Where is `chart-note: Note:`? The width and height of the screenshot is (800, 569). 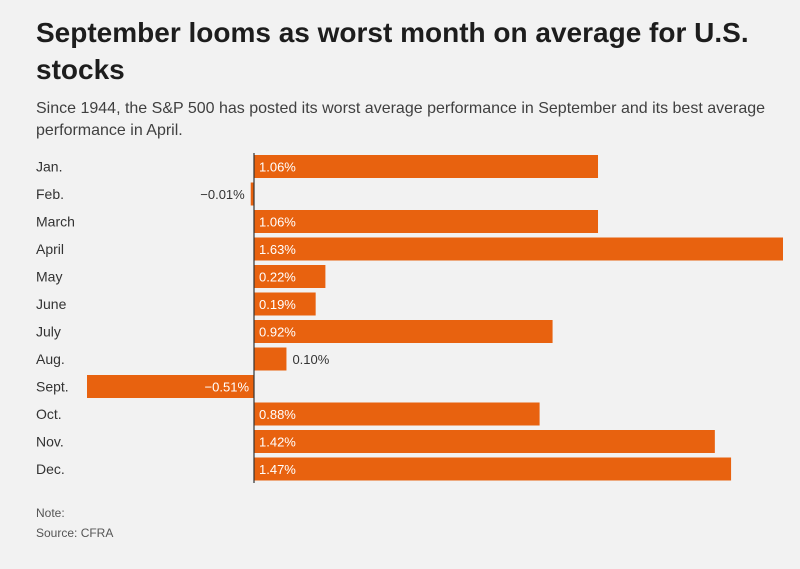 chart-note: Note: is located at coordinates (50, 513).